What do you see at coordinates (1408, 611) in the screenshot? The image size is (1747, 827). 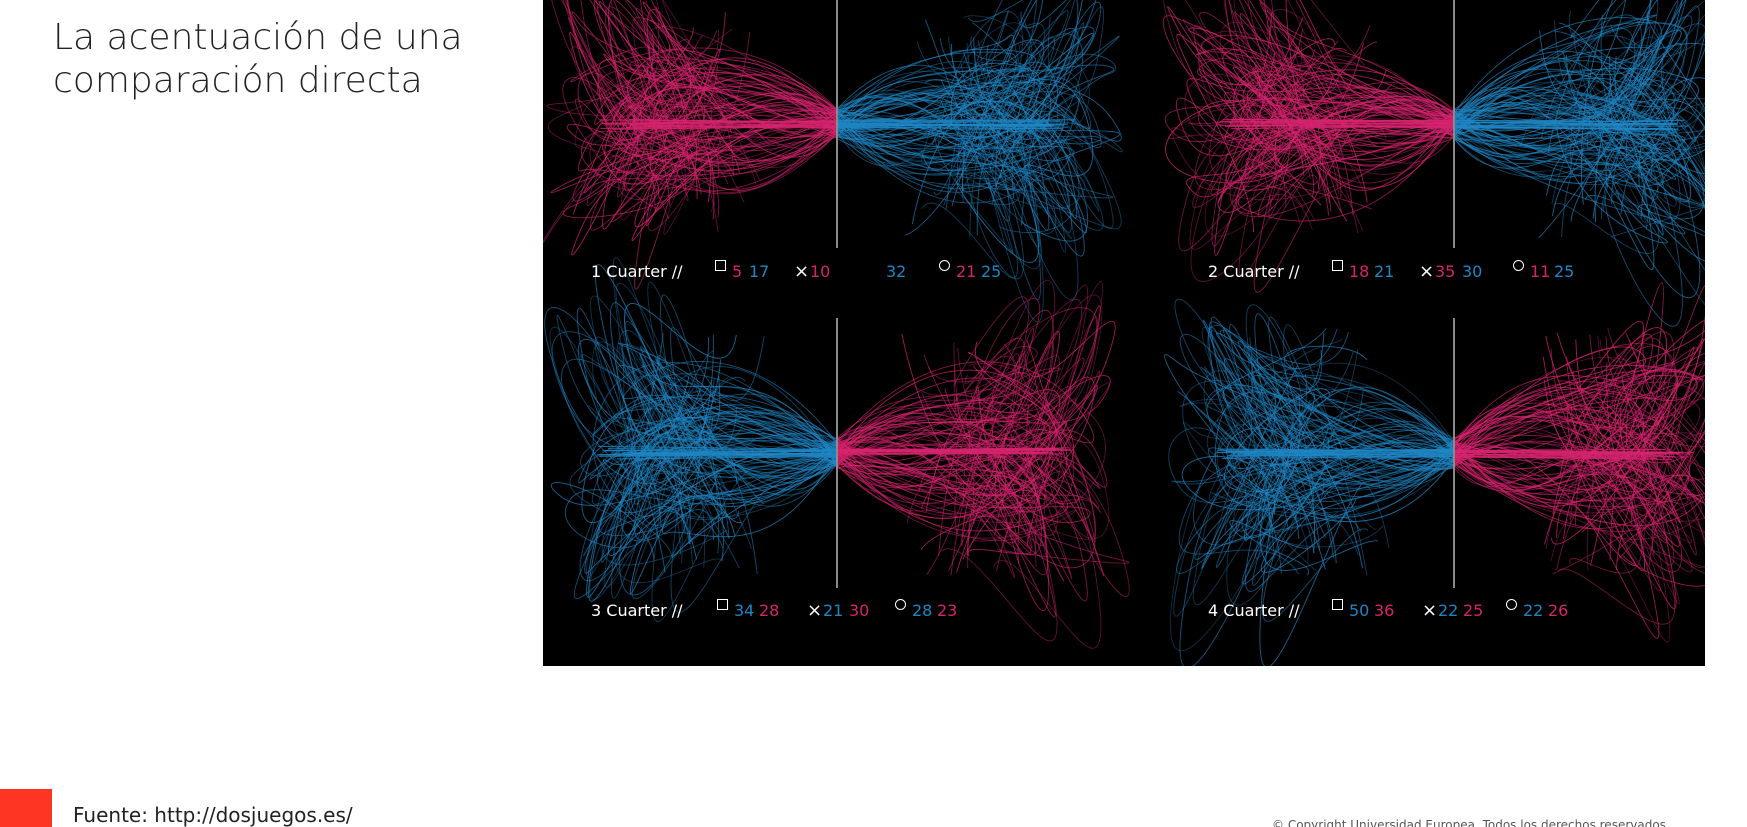 I see `quarter-legend-4: 4 Cuarter // 50 36 × 22 25 22 26` at bounding box center [1408, 611].